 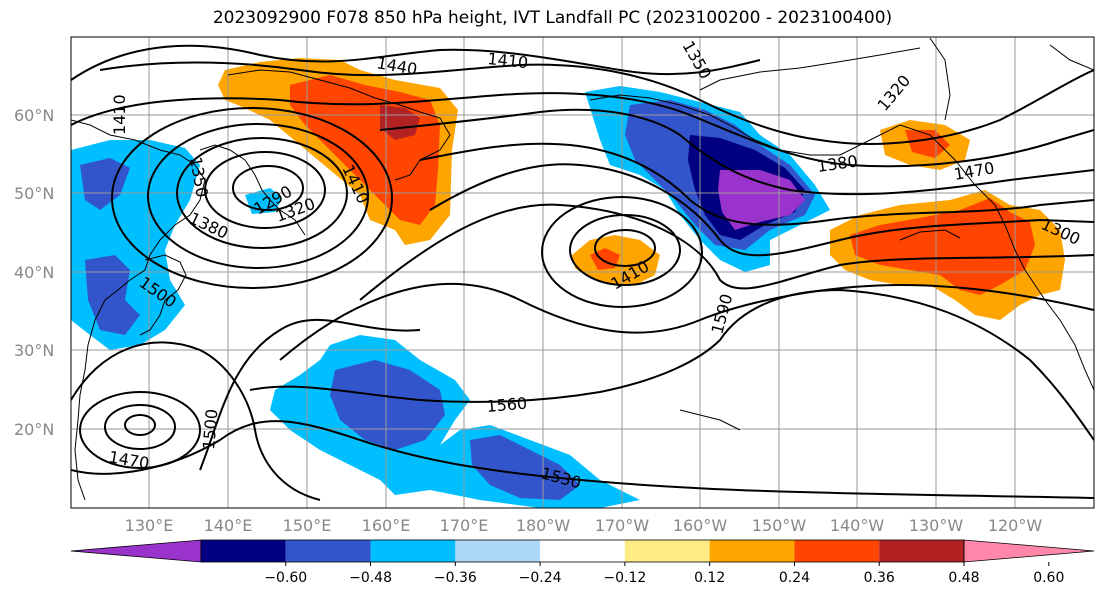 What do you see at coordinates (400, 122) in the screenshot?
I see `positive-anomaly-northwest-peak` at bounding box center [400, 122].